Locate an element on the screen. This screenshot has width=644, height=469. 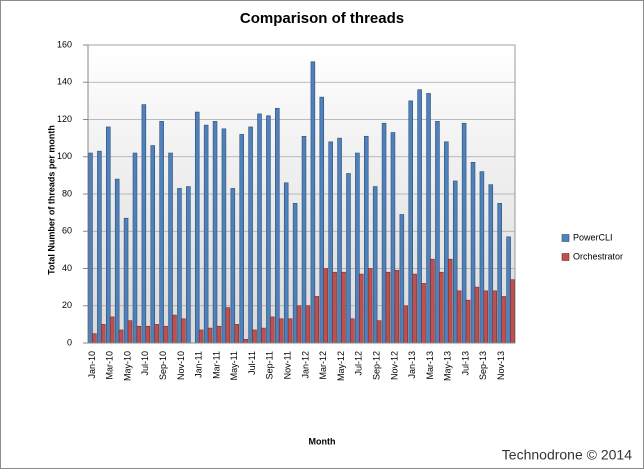
x-tick-label: Jul-13 is located at coordinates (465, 363).